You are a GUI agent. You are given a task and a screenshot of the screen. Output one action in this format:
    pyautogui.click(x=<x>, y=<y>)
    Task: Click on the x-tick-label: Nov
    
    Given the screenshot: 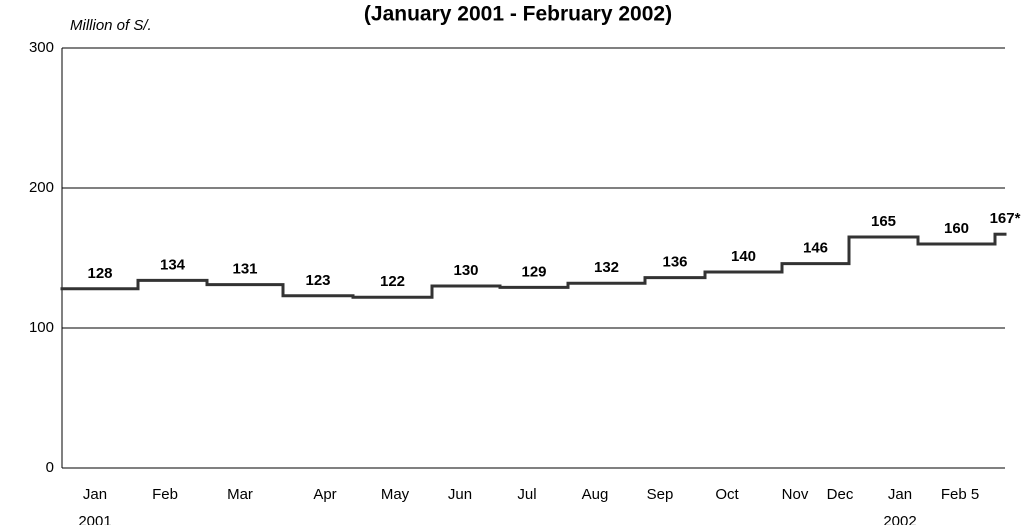 What is the action you would take?
    pyautogui.click(x=795, y=494)
    